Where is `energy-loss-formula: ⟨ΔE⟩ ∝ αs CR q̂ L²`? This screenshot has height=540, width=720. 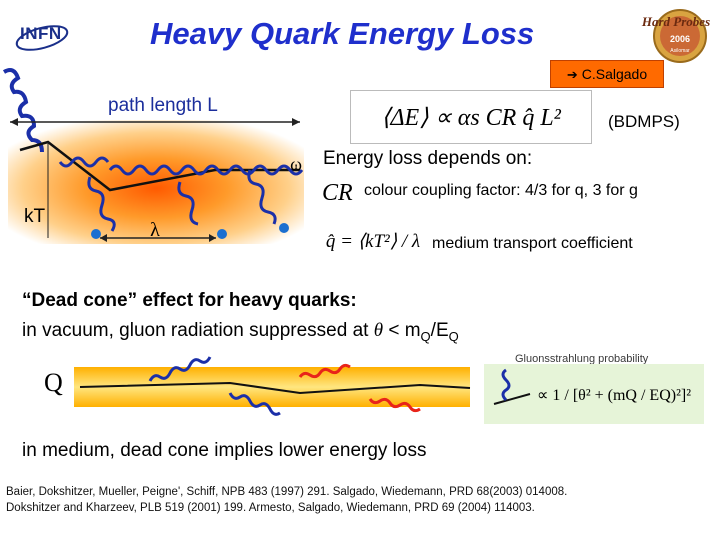 energy-loss-formula: ⟨ΔE⟩ ∝ αs CR q̂ L² is located at coordinates (471, 117).